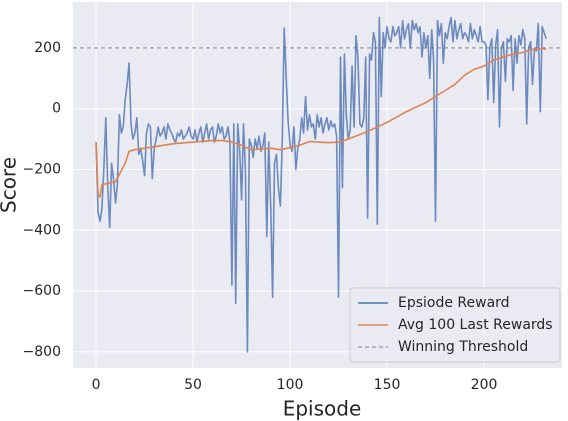  What do you see at coordinates (47, 48) in the screenshot?
I see `y-tick-label: 200` at bounding box center [47, 48].